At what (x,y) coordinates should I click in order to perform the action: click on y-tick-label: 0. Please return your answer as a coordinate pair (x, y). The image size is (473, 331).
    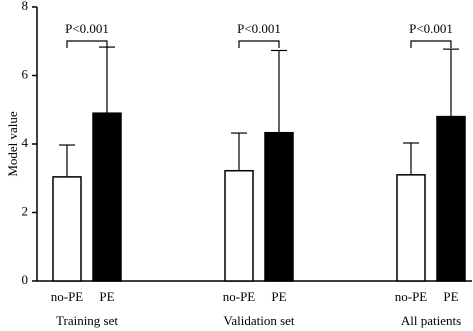
    Looking at the image, I should click on (25, 279).